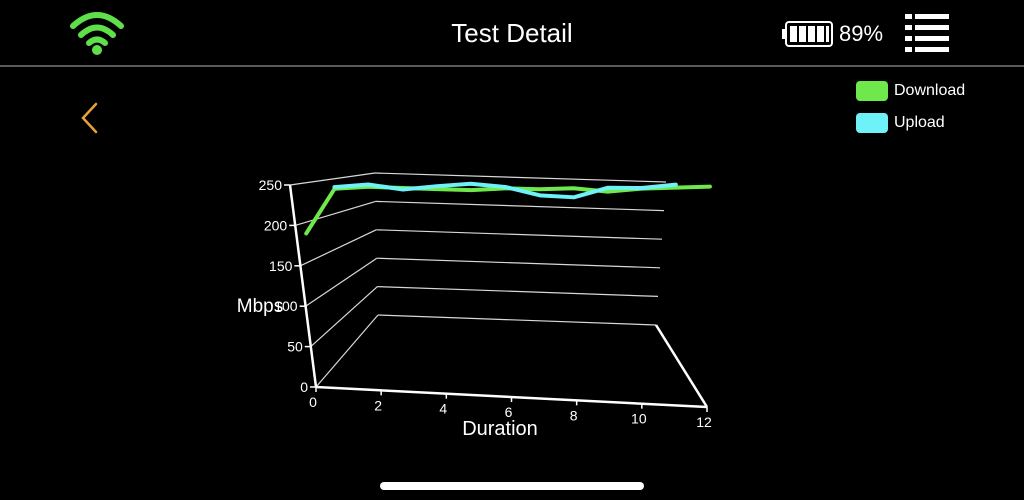 The image size is (1024, 500). I want to click on wifi-icon, so click(97, 33).